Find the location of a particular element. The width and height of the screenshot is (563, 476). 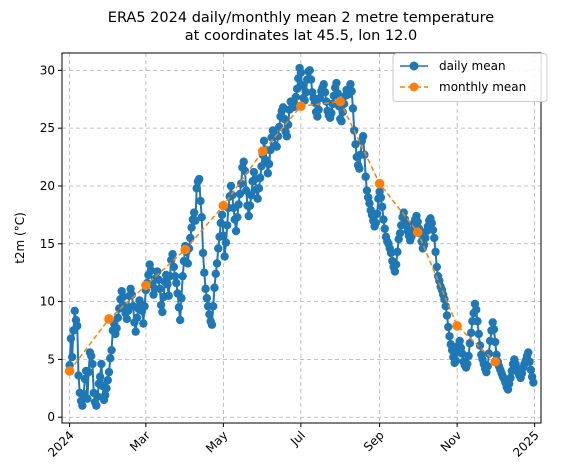

legend-marker-daily-mean is located at coordinates (414, 66).